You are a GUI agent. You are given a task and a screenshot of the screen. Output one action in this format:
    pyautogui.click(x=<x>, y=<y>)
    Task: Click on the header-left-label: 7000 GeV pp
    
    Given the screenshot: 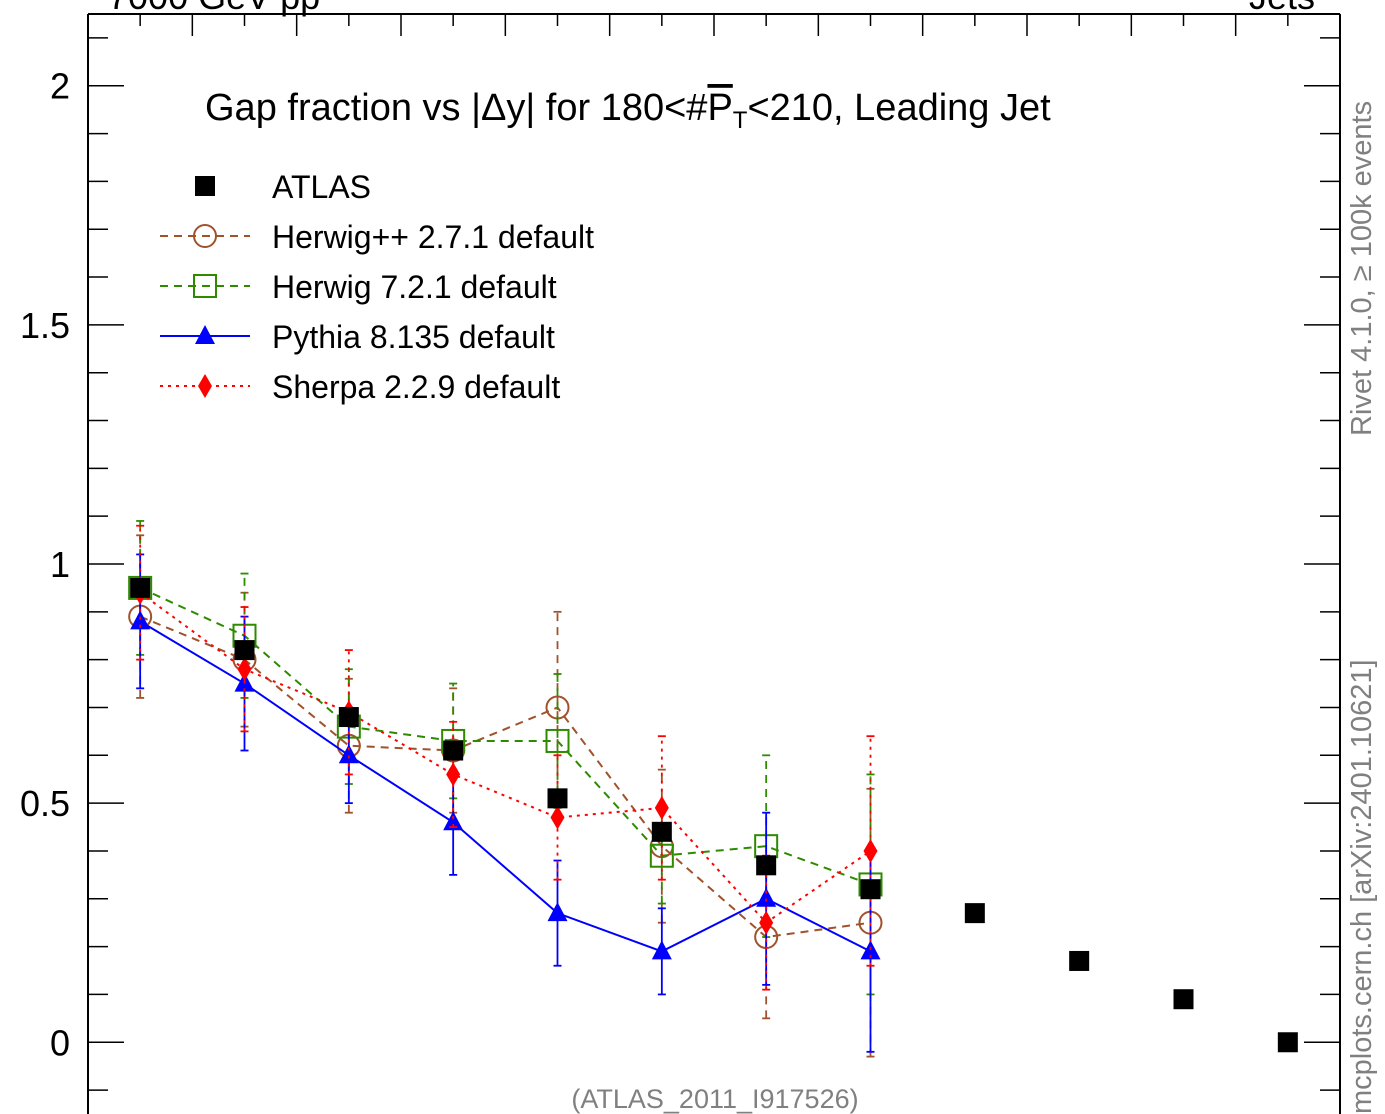 What is the action you would take?
    pyautogui.click(x=214, y=9)
    